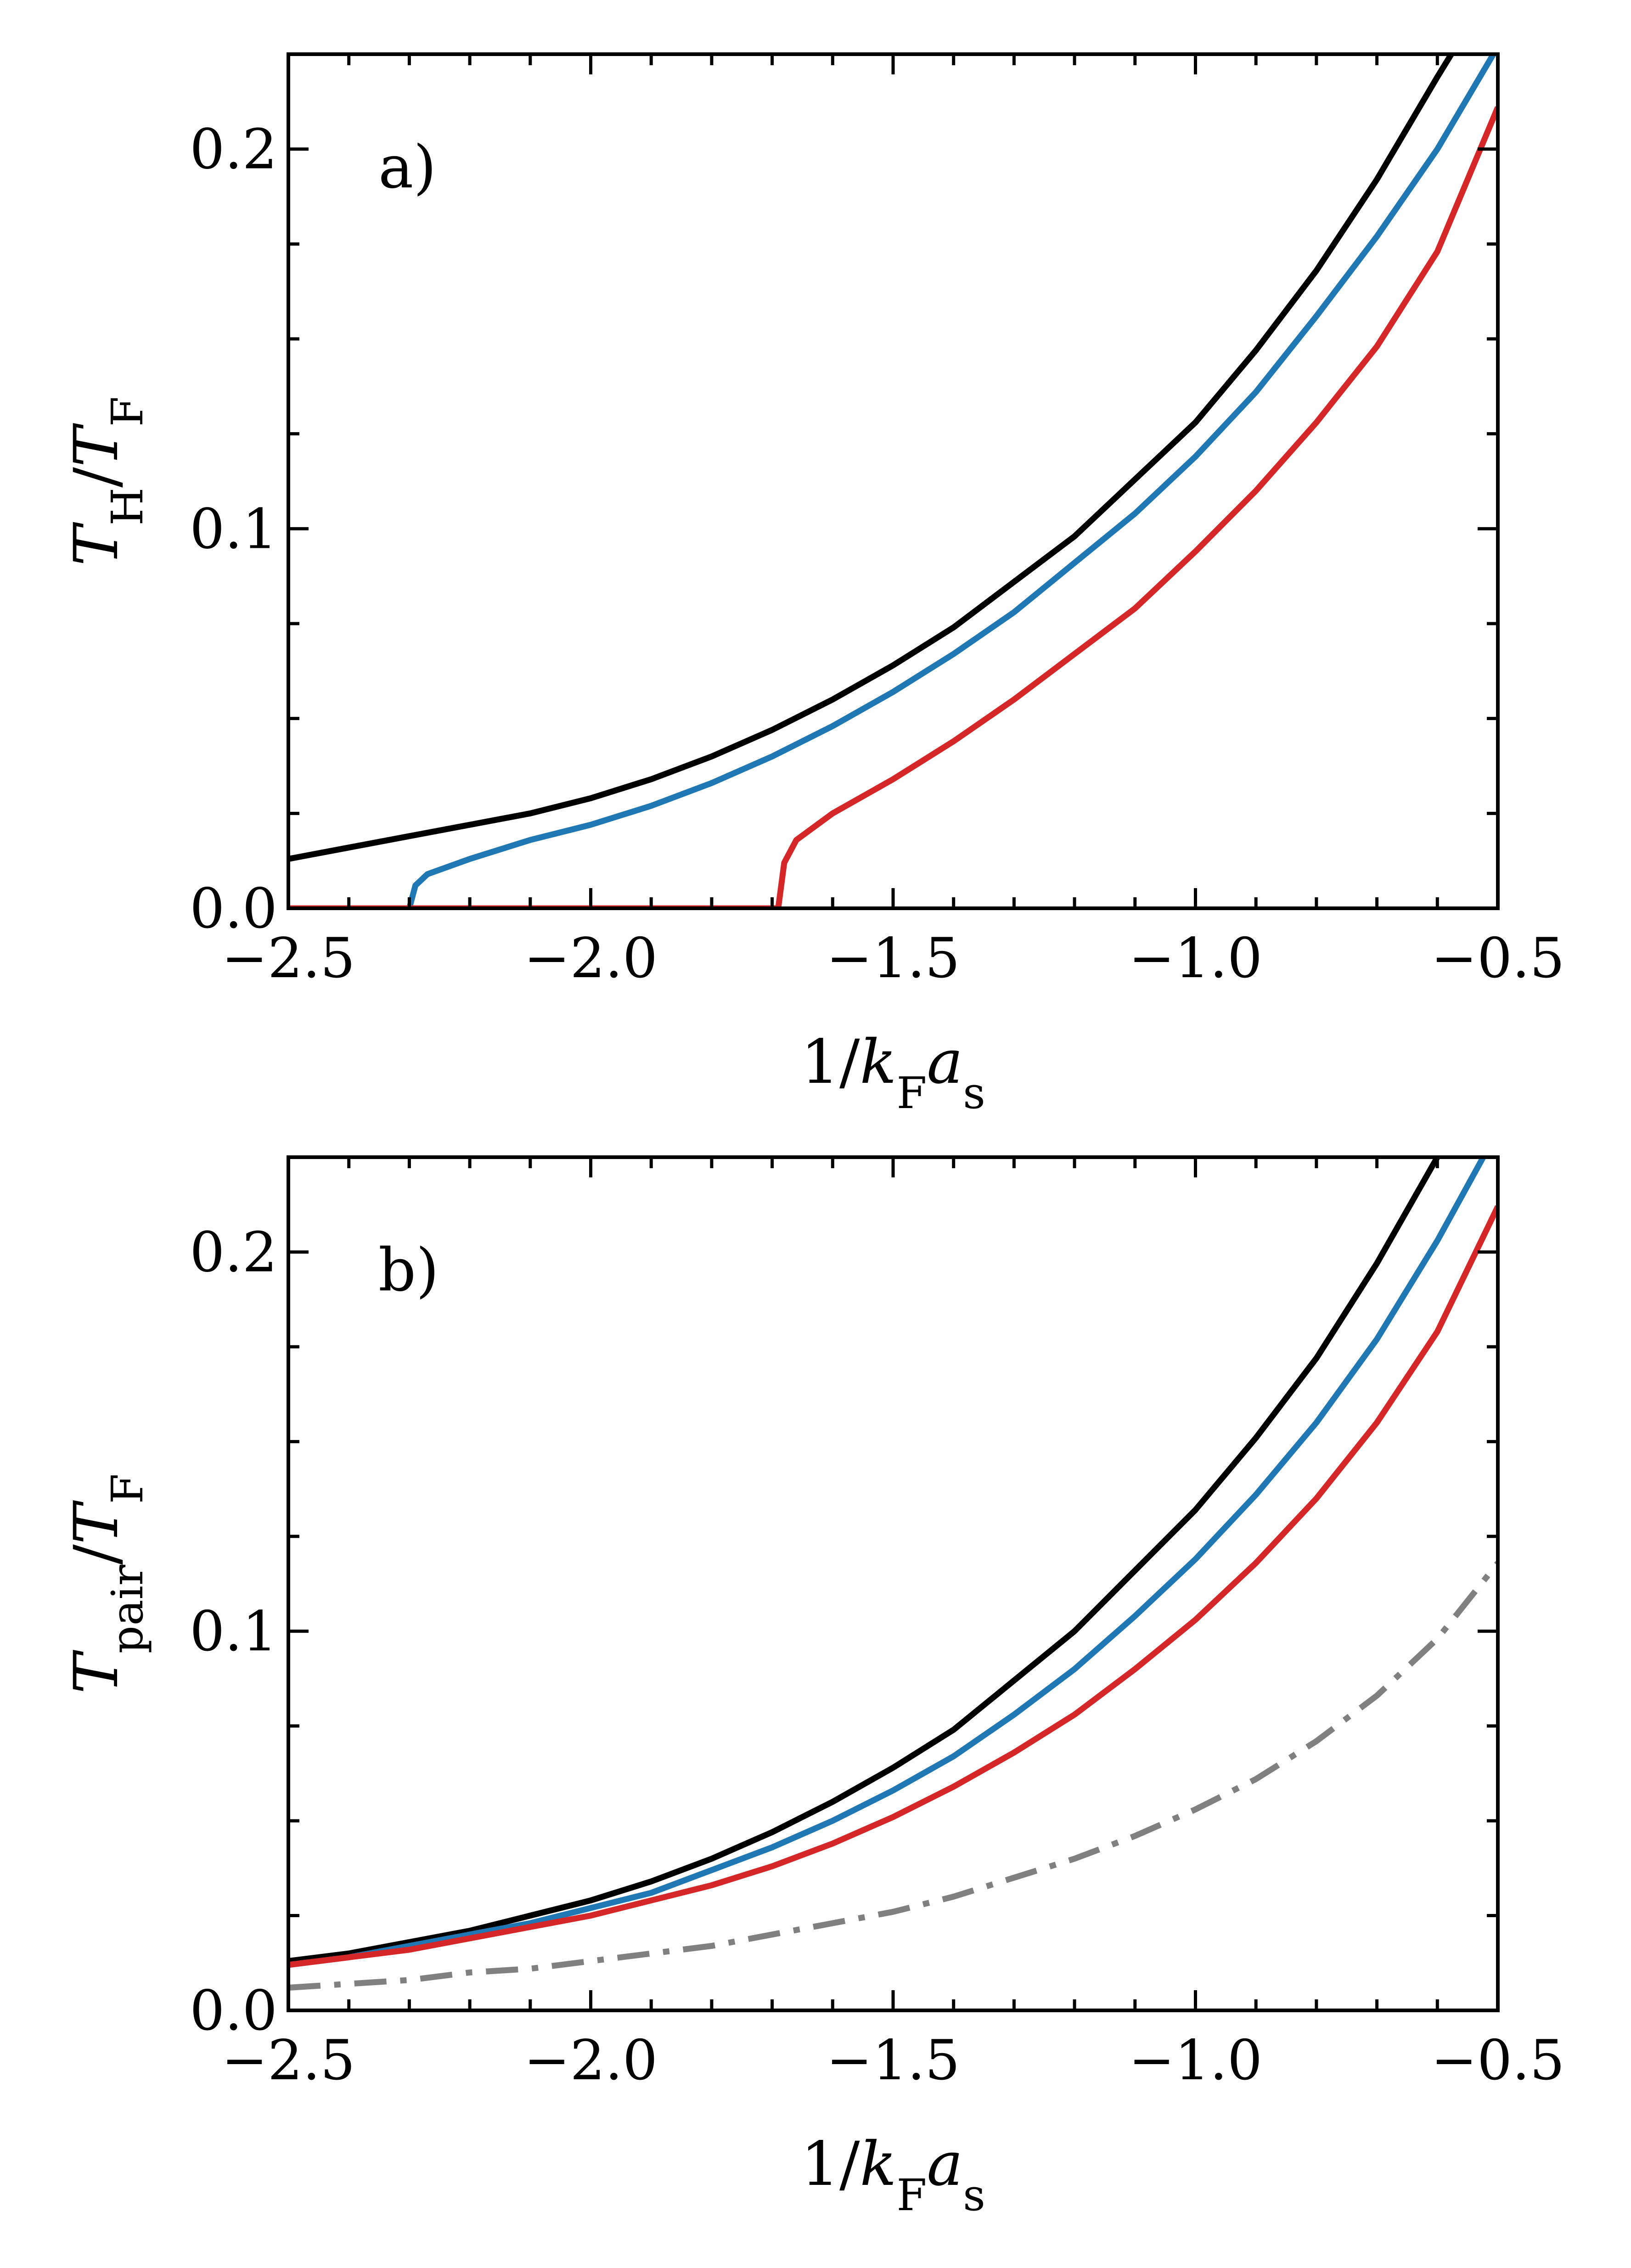 The image size is (1631, 2268). I want to click on panel-annotation: b), so click(409, 1270).